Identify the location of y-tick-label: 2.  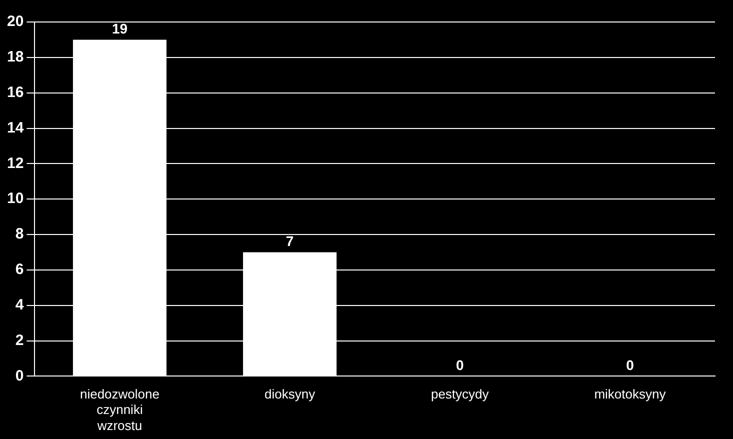
(19, 340).